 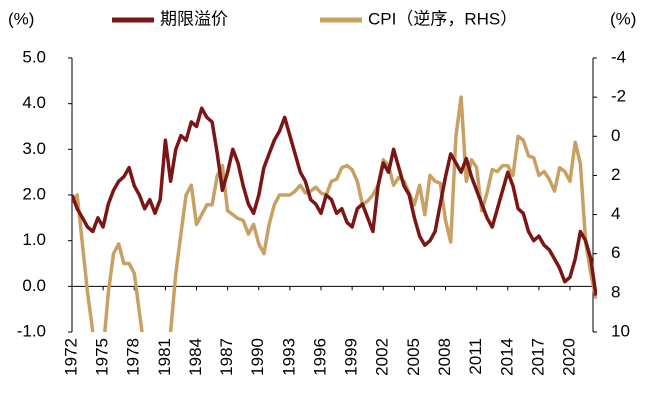 What do you see at coordinates (34, 193) in the screenshot?
I see `y-tick-label: 2.0` at bounding box center [34, 193].